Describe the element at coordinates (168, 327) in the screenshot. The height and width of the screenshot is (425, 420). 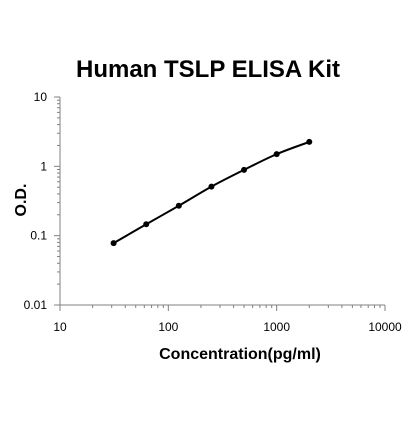
I see `x-tick-label: 100` at that location.